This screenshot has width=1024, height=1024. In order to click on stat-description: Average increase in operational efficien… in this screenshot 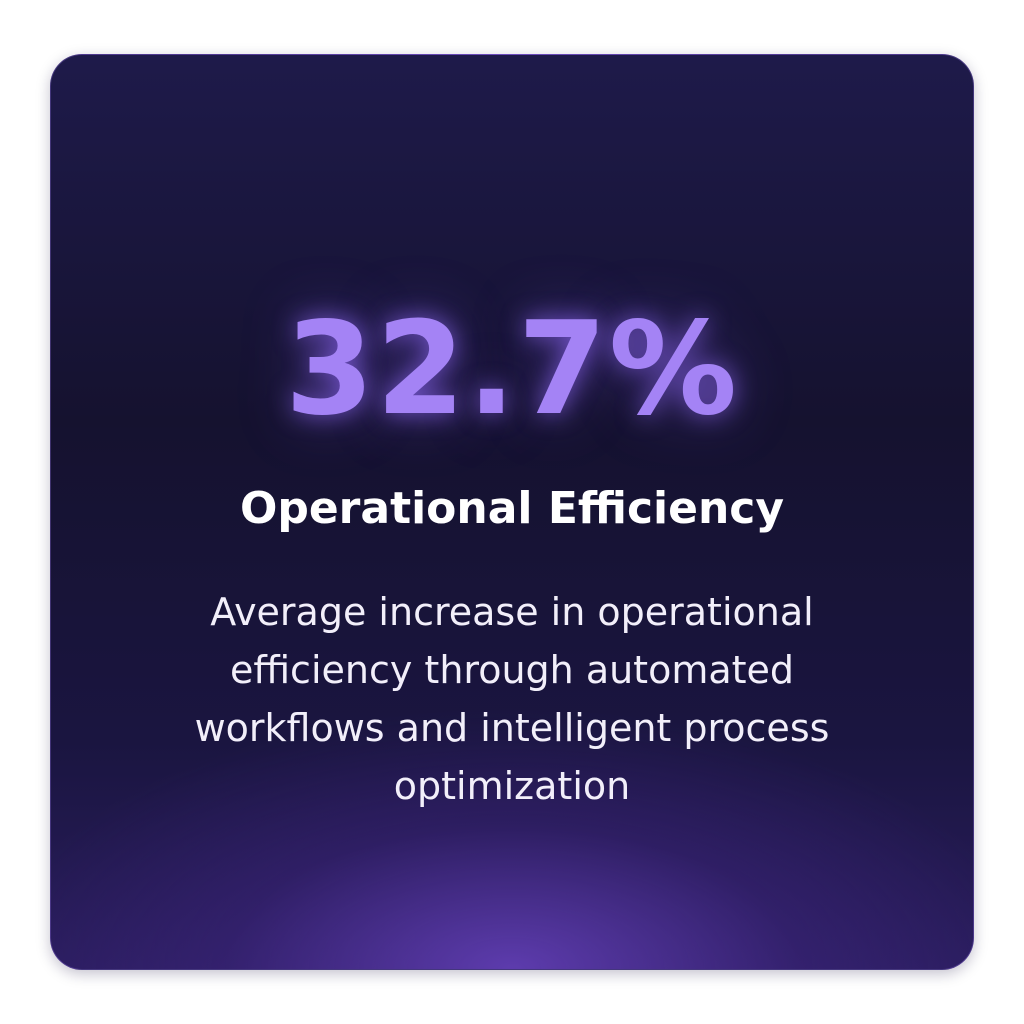, I will do `click(512, 699)`.